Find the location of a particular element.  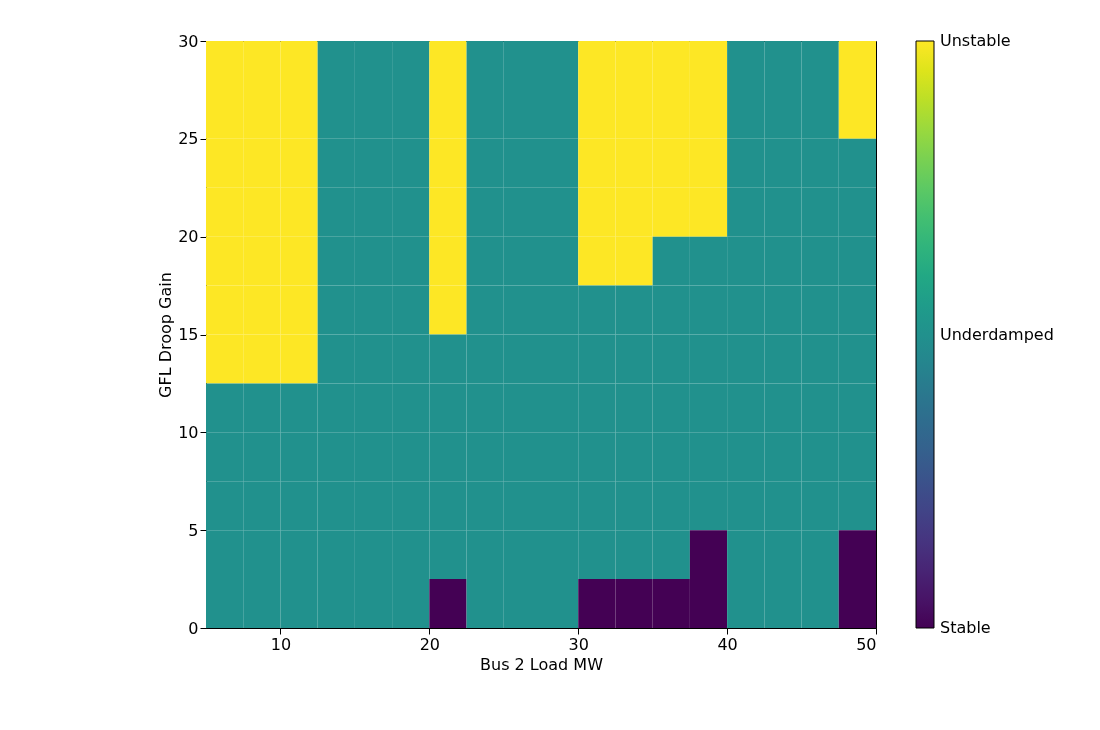

y-tick-label: 10 is located at coordinates (188, 432).